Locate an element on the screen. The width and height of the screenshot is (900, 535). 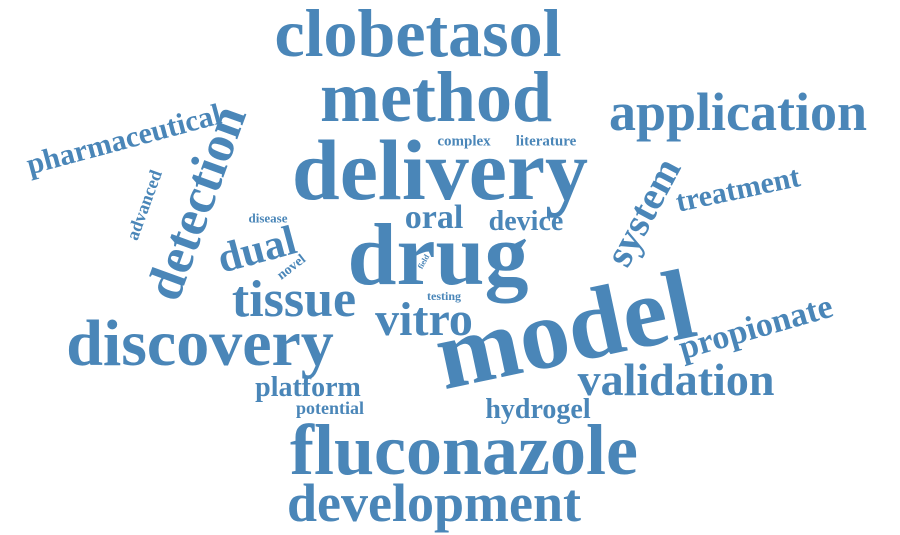
word-potential: potential is located at coordinates (330, 408).